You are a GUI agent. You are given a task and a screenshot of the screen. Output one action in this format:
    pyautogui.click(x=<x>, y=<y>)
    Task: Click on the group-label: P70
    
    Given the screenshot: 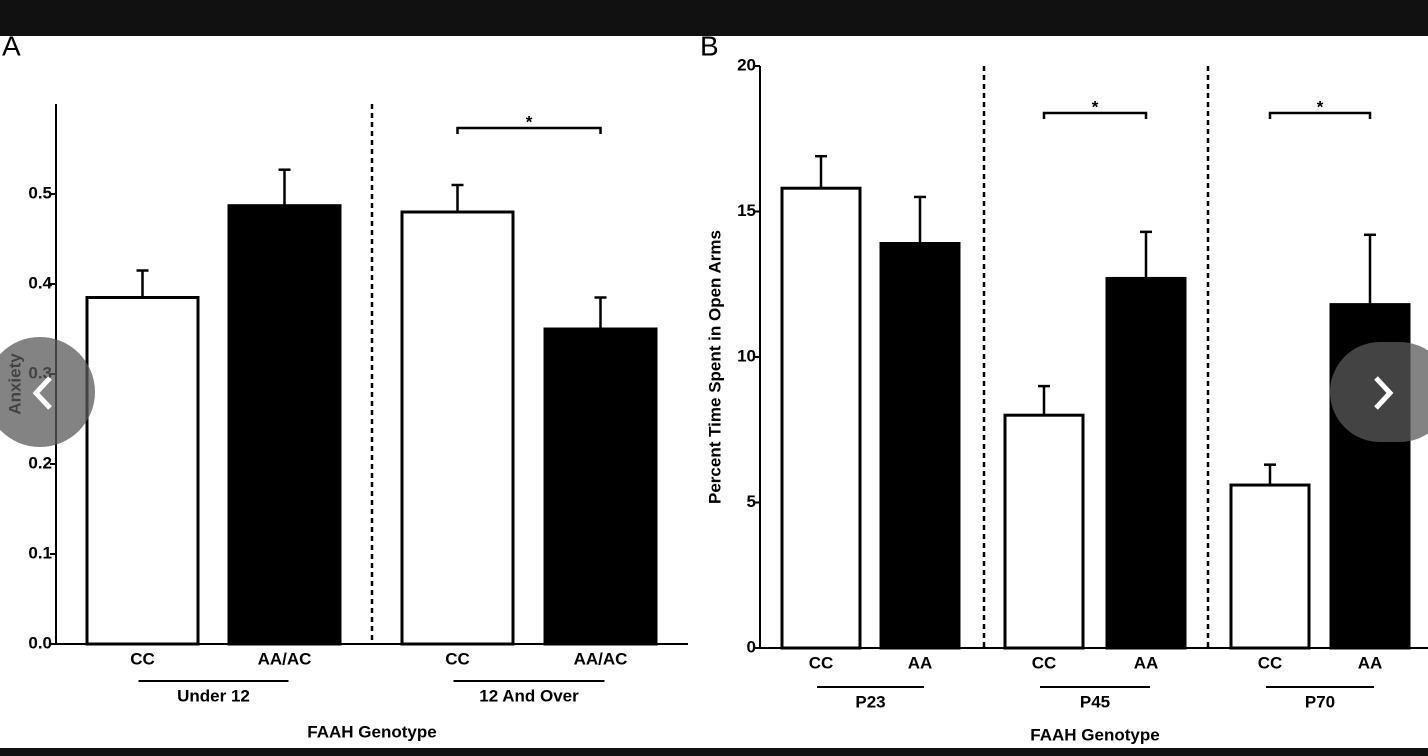 What is the action you would take?
    pyautogui.click(x=1320, y=701)
    